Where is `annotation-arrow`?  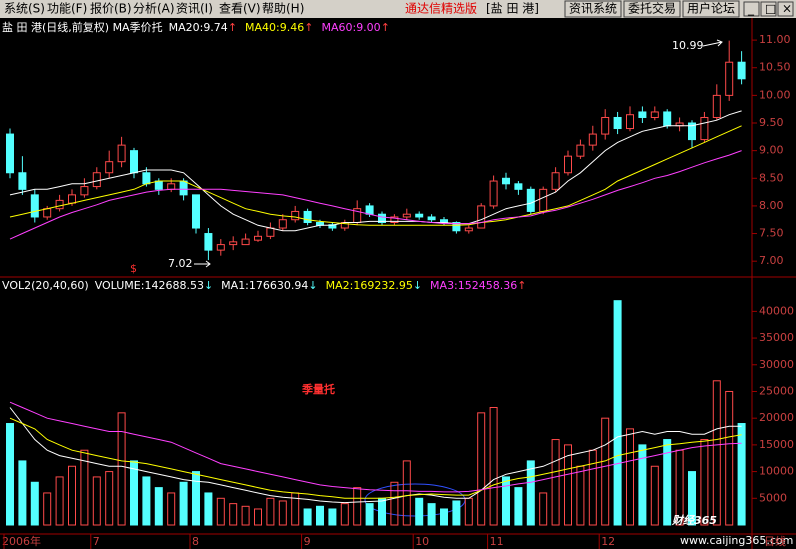
annotation-arrow is located at coordinates (202, 264).